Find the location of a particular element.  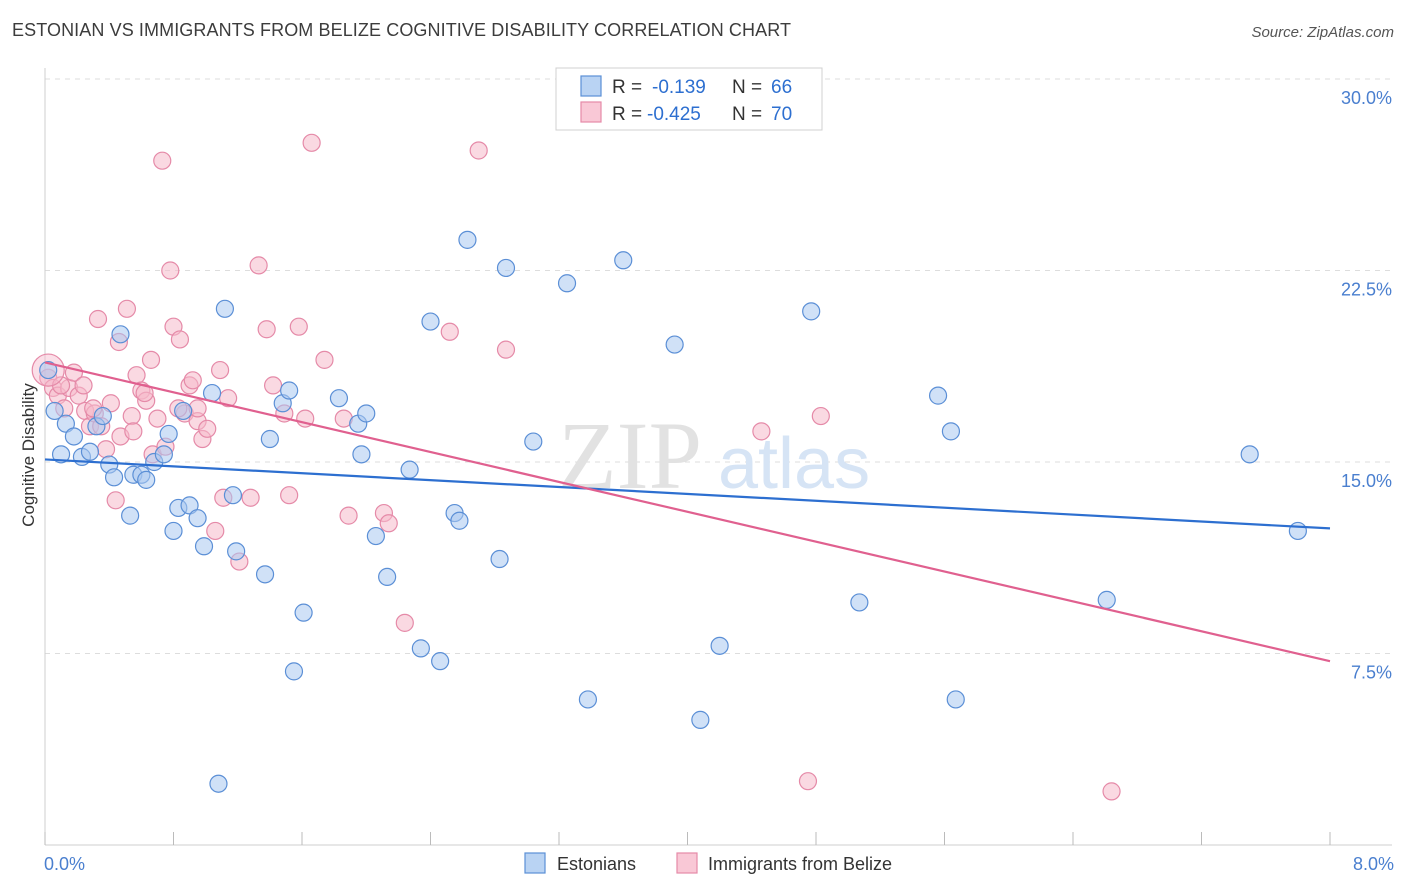

legend-swatch-belize is located at coordinates (591, 112).